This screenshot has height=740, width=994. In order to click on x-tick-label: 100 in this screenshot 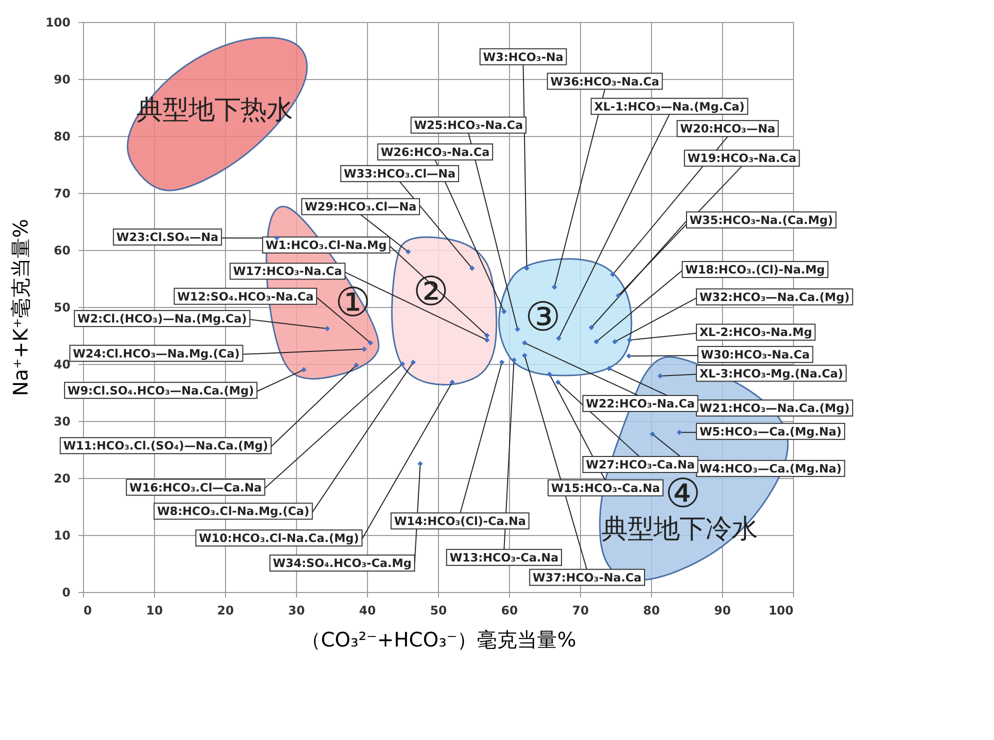, I will do `click(781, 611)`.